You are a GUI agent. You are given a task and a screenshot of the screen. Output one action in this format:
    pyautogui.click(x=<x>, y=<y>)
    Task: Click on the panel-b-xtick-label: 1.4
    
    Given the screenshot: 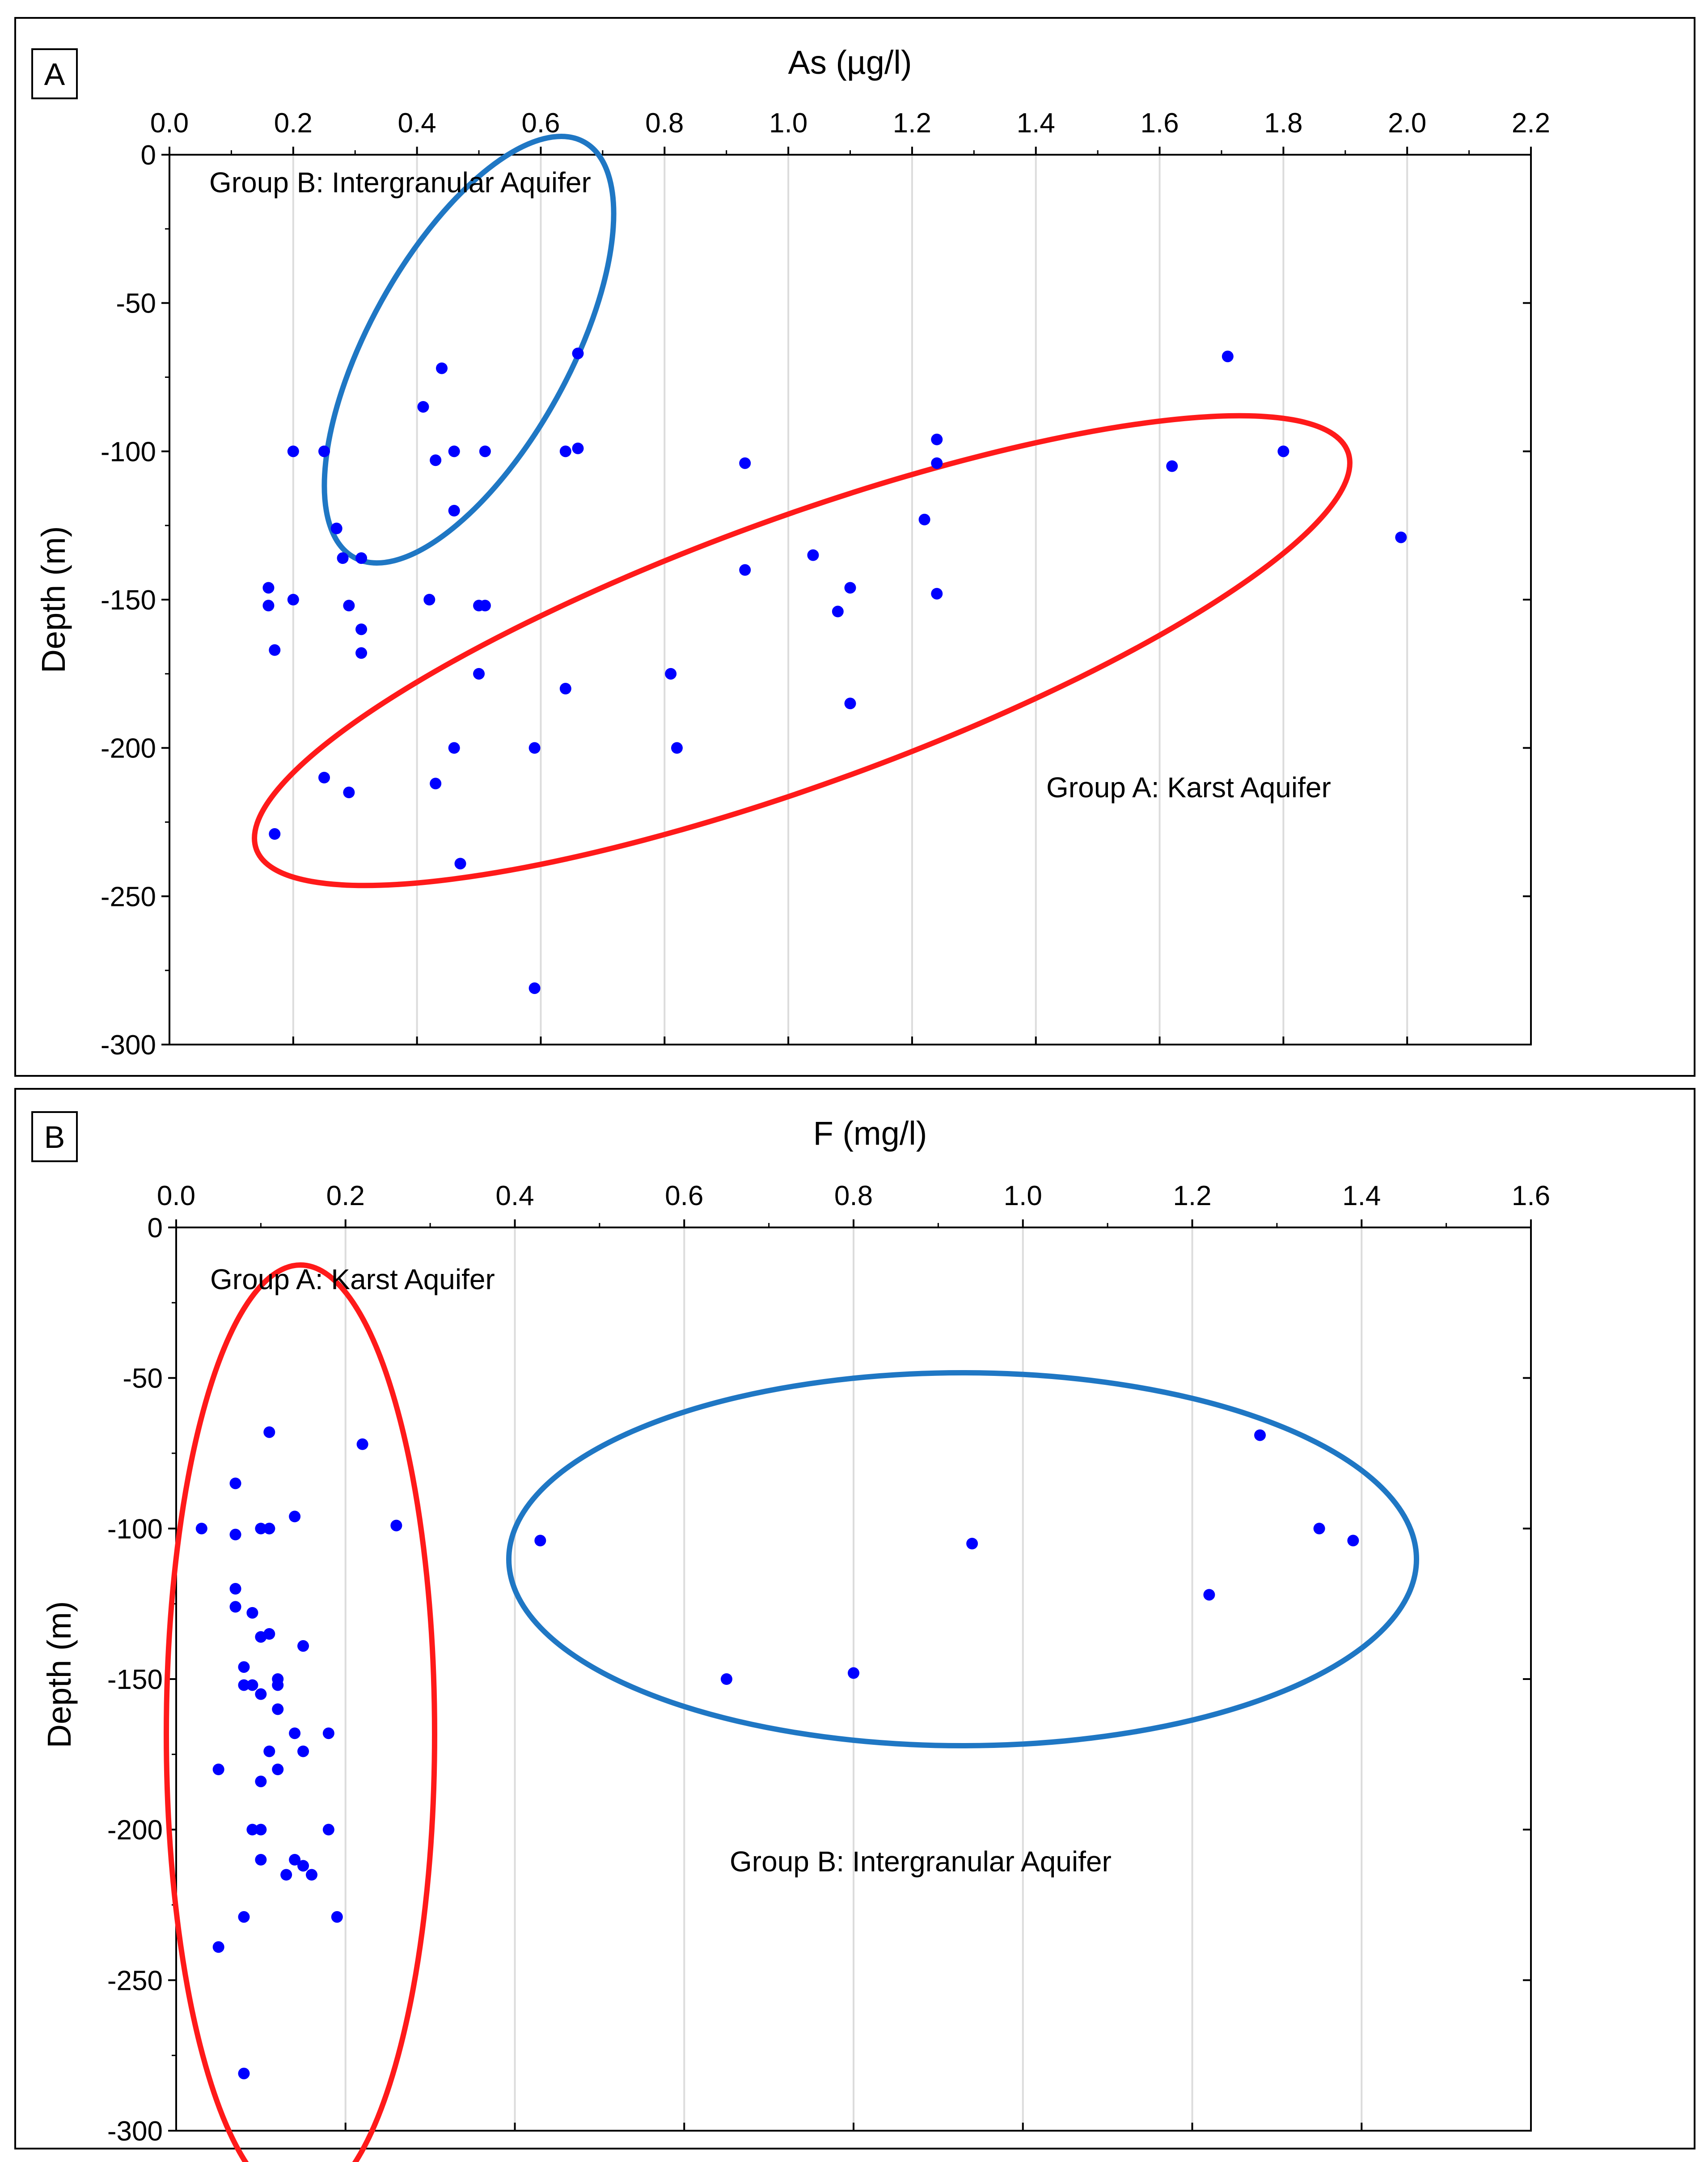 What is the action you would take?
    pyautogui.click(x=1361, y=1196)
    